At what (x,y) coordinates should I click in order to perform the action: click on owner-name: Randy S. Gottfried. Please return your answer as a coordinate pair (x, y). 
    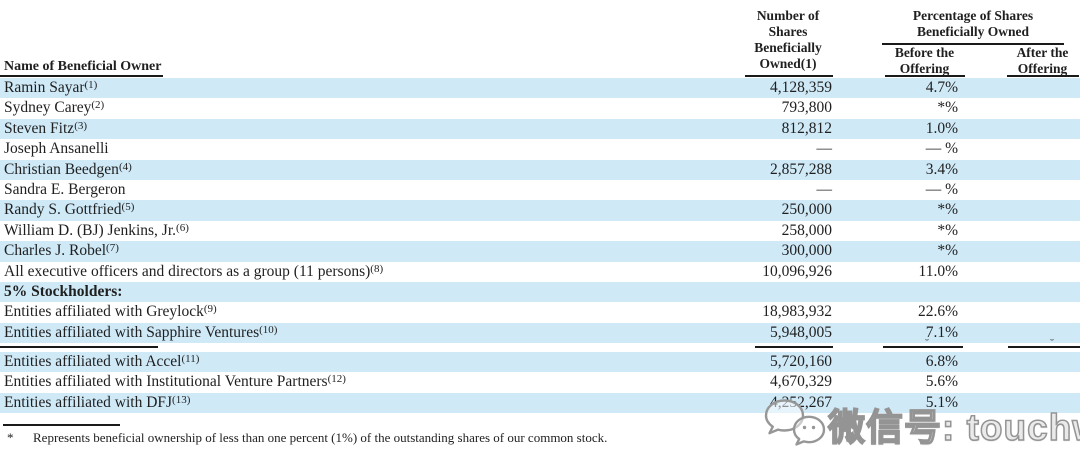
    Looking at the image, I should click on (63, 210).